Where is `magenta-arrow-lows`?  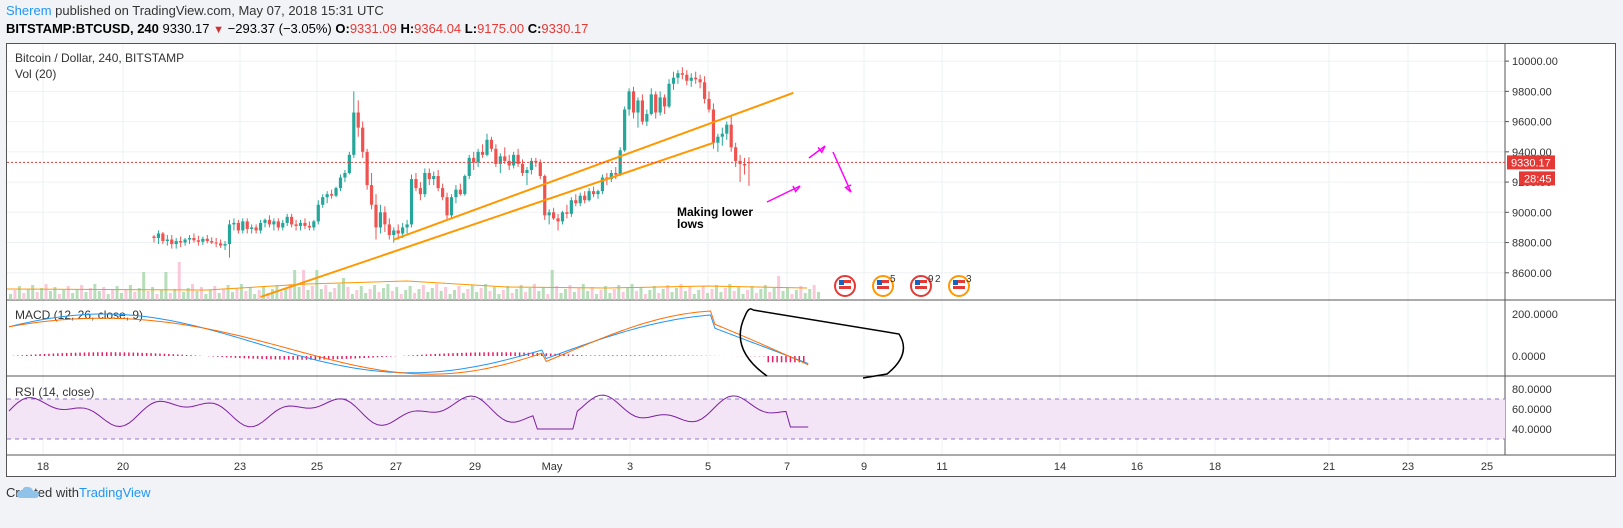 magenta-arrow-lows is located at coordinates (783, 194).